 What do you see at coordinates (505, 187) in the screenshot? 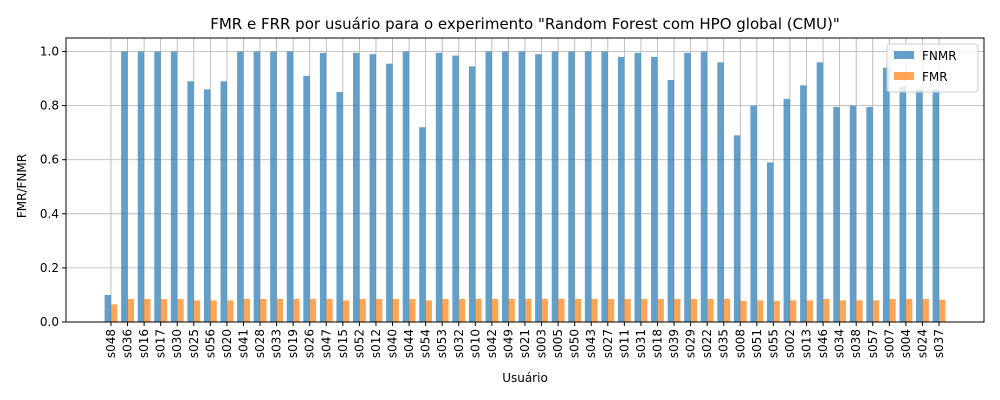
I see `bar-fnmr-s049` at bounding box center [505, 187].